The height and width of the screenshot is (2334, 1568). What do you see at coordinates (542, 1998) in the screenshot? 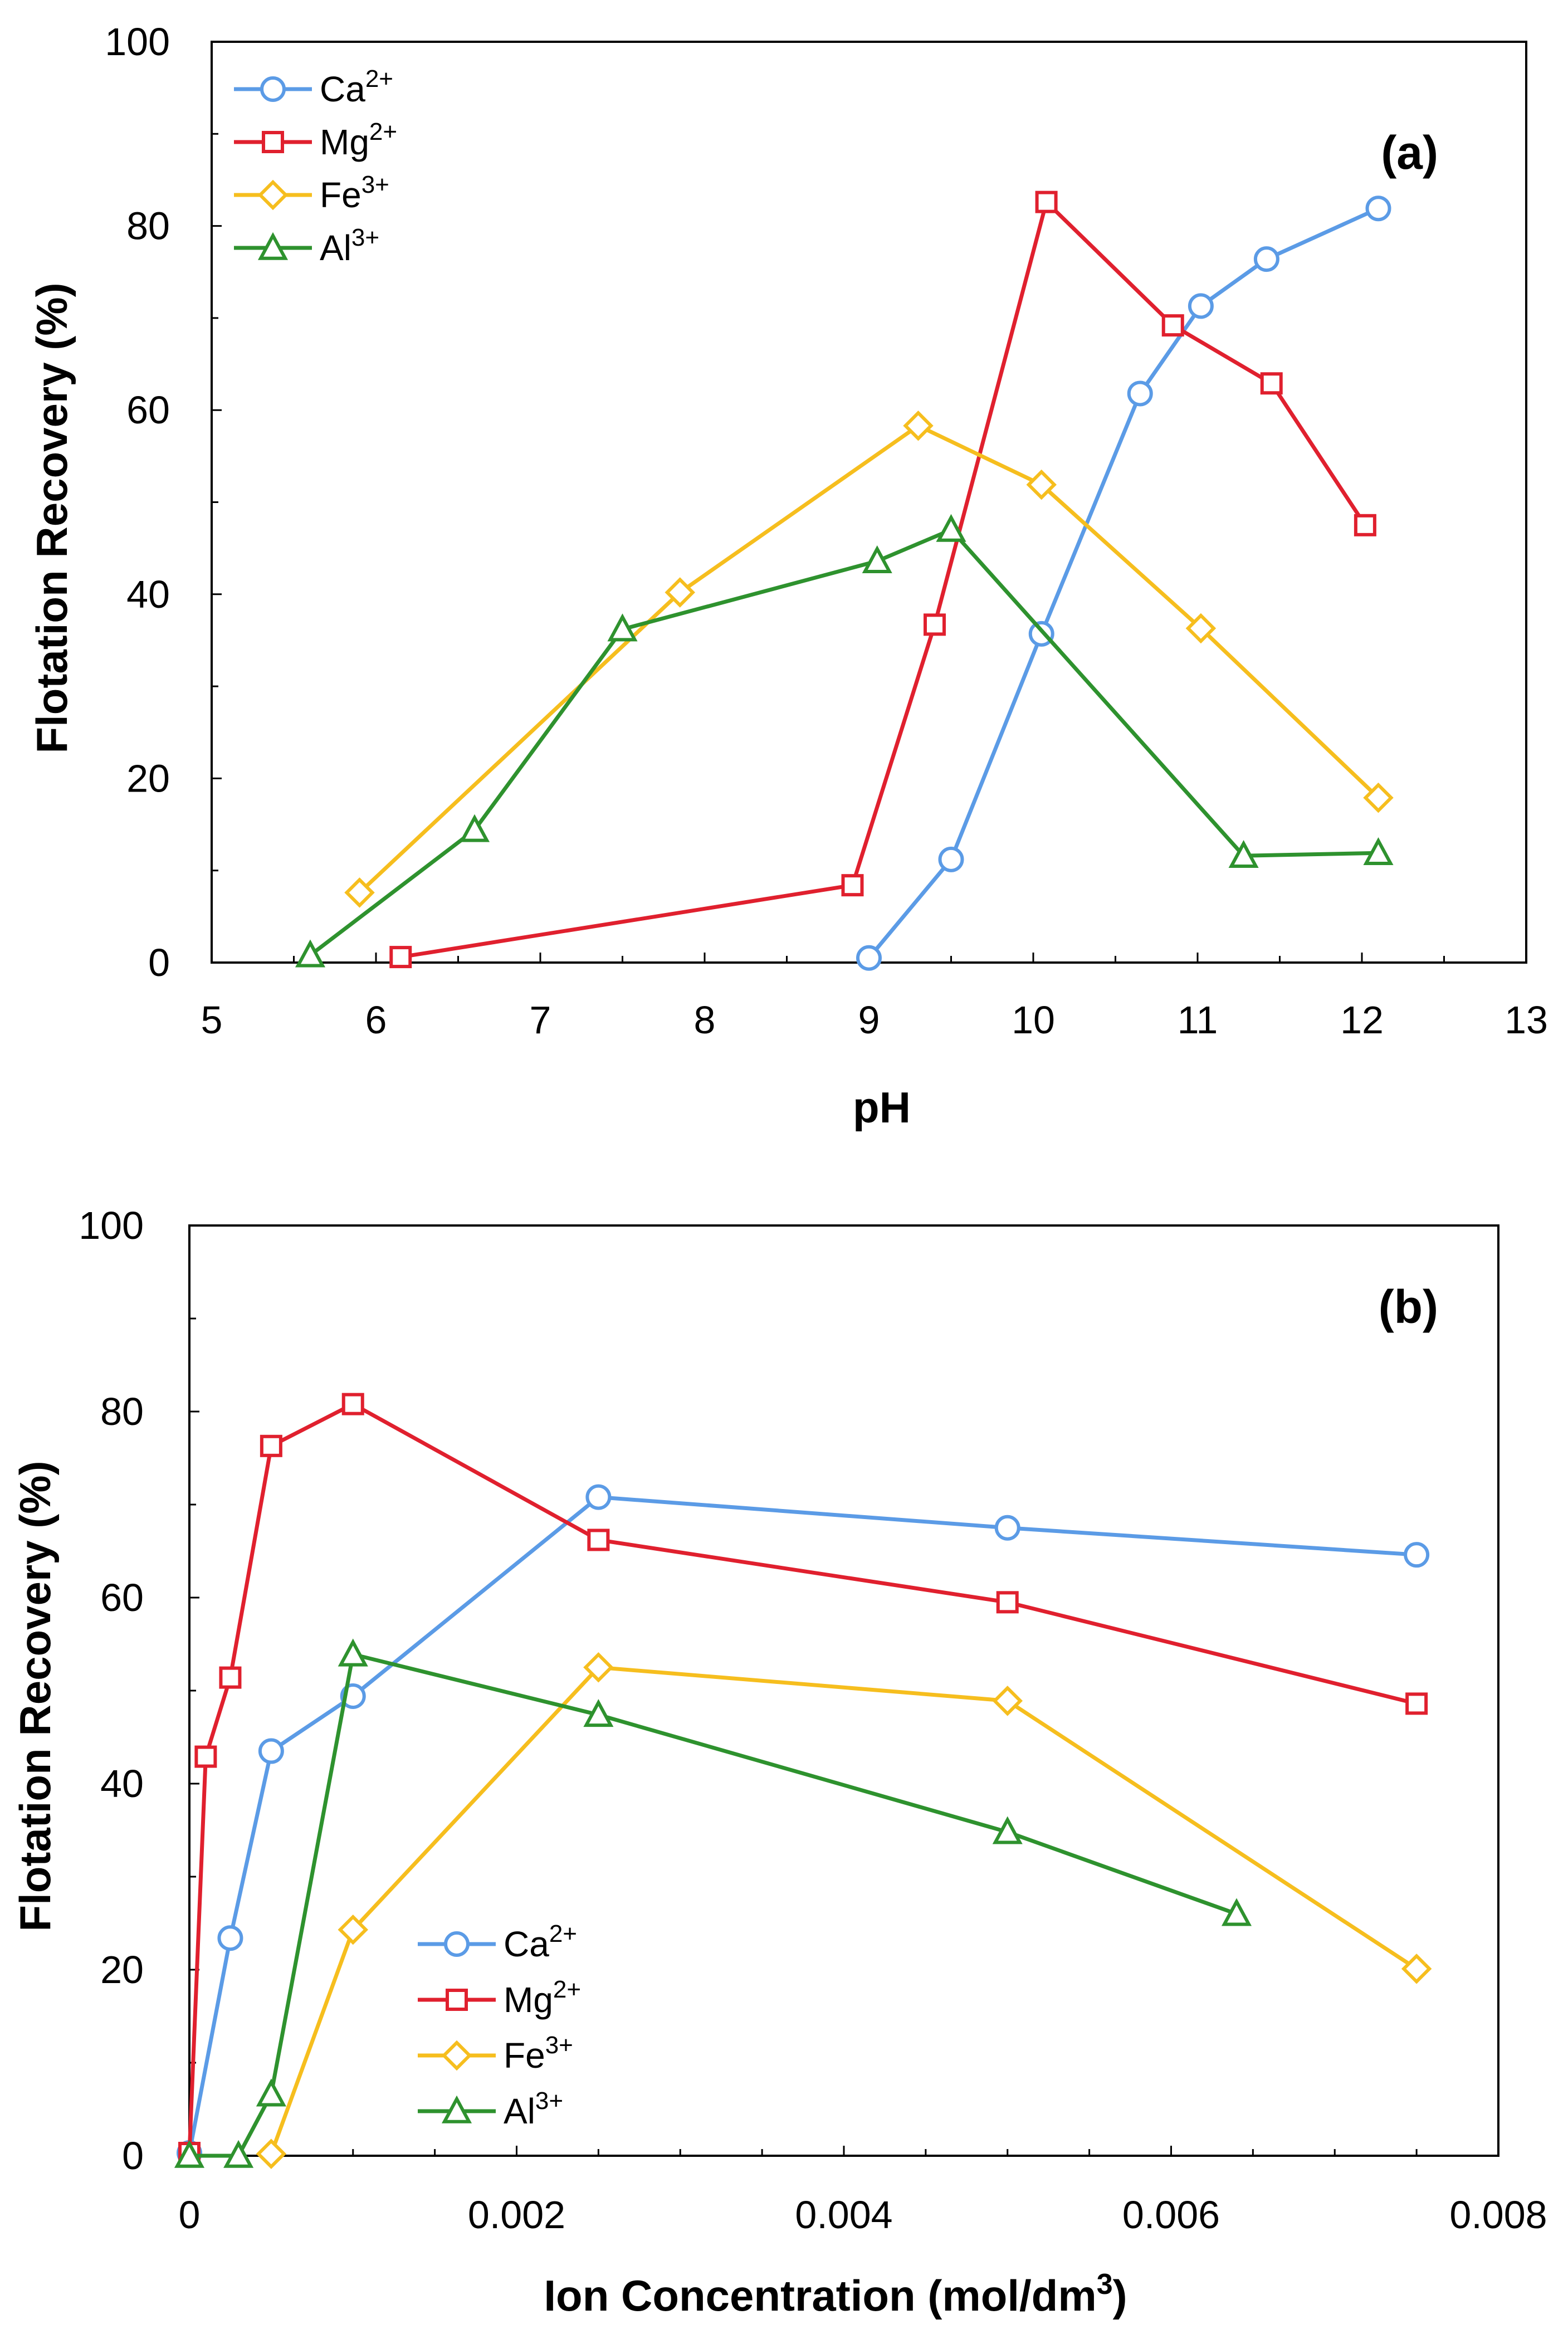
I see `panel-b-legend-label-mg: Mg2+` at bounding box center [542, 1998].